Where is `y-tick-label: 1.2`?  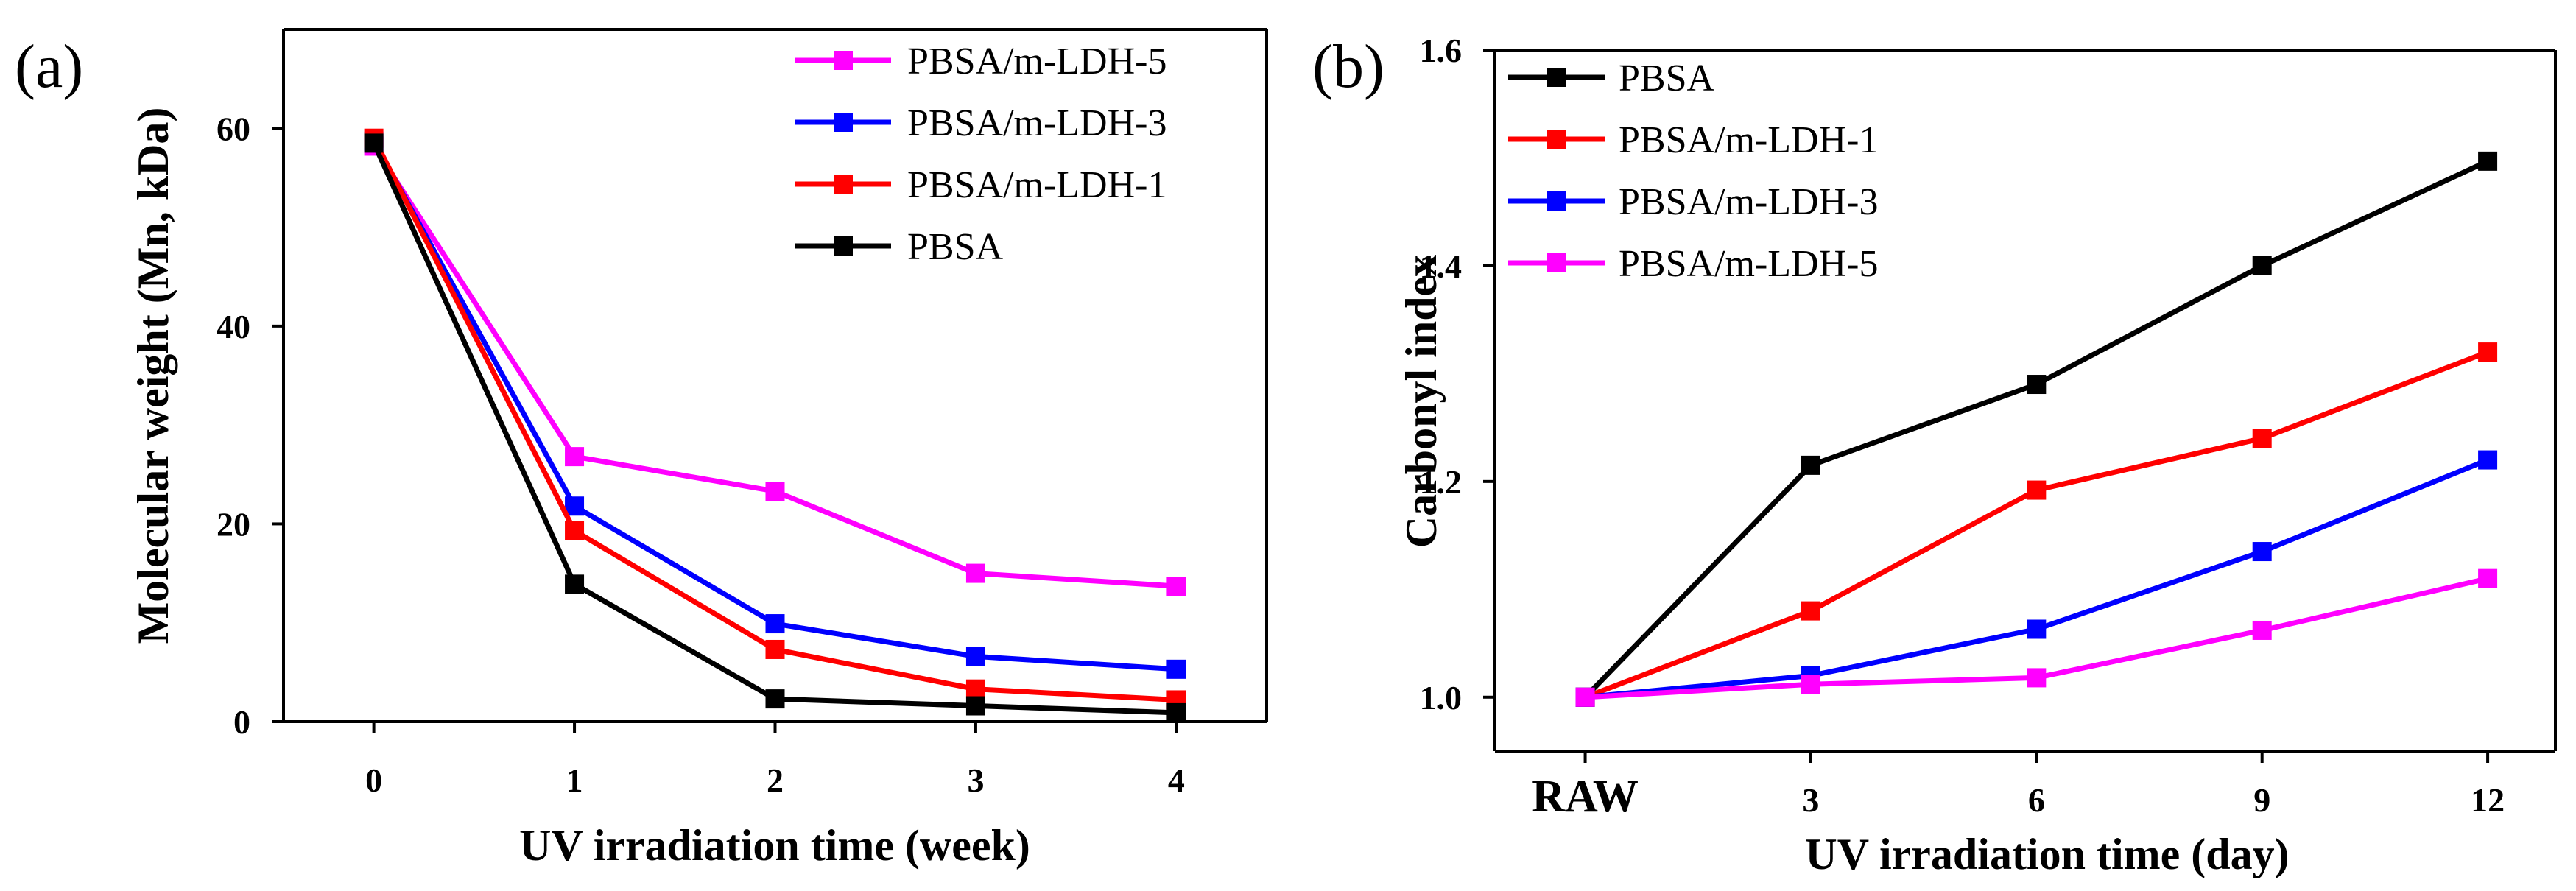 y-tick-label: 1.2 is located at coordinates (1441, 482).